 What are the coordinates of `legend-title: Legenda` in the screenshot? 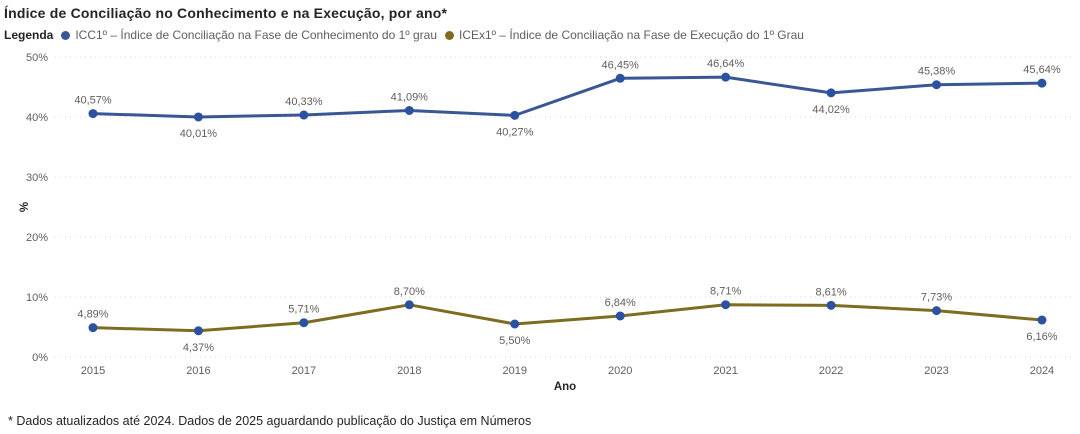 It's located at (29, 35).